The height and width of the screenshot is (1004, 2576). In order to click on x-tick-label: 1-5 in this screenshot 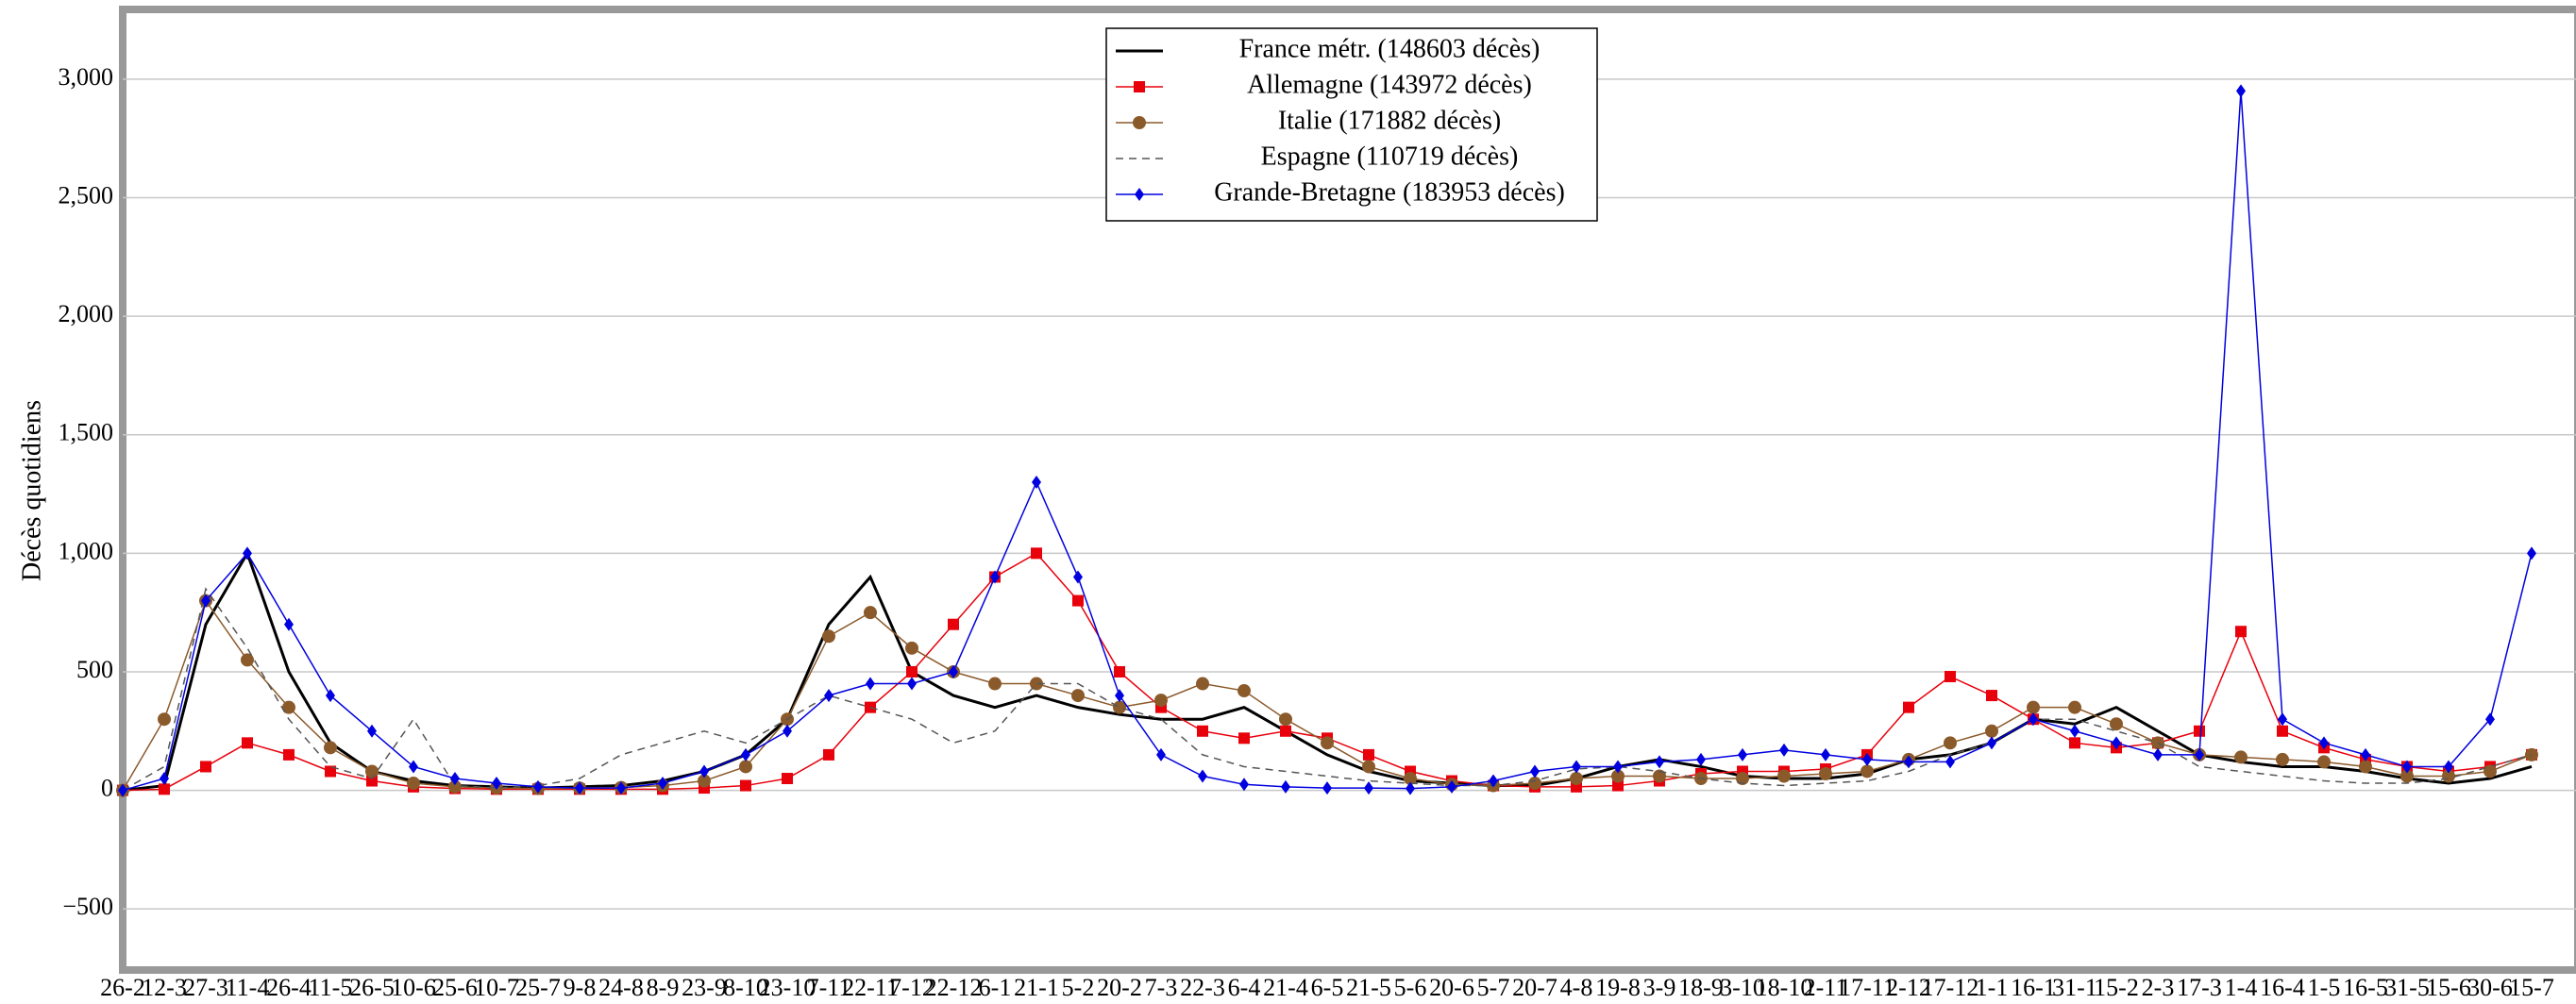, I will do `click(2324, 987)`.